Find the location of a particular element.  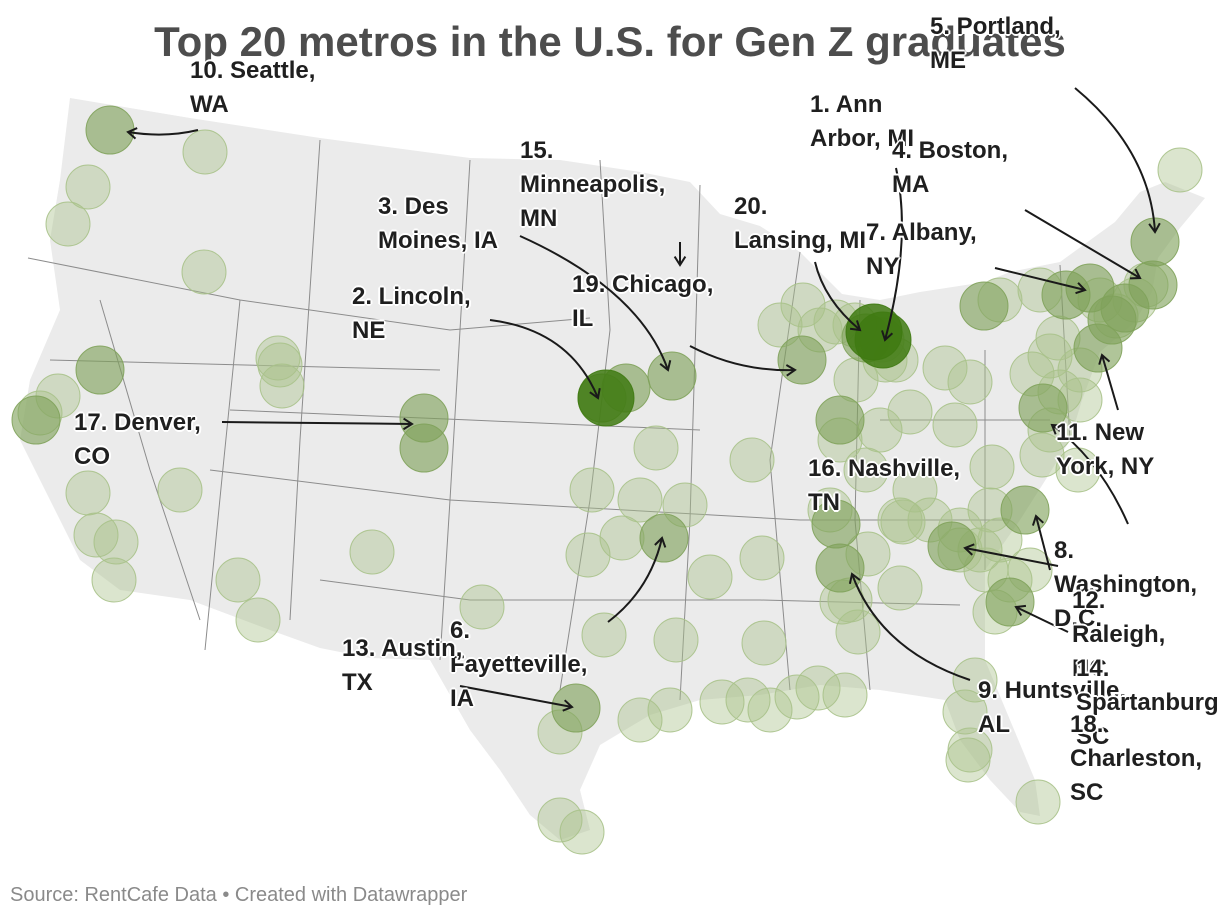

metro-label: 20. Lansing, MI is located at coordinates (800, 224).